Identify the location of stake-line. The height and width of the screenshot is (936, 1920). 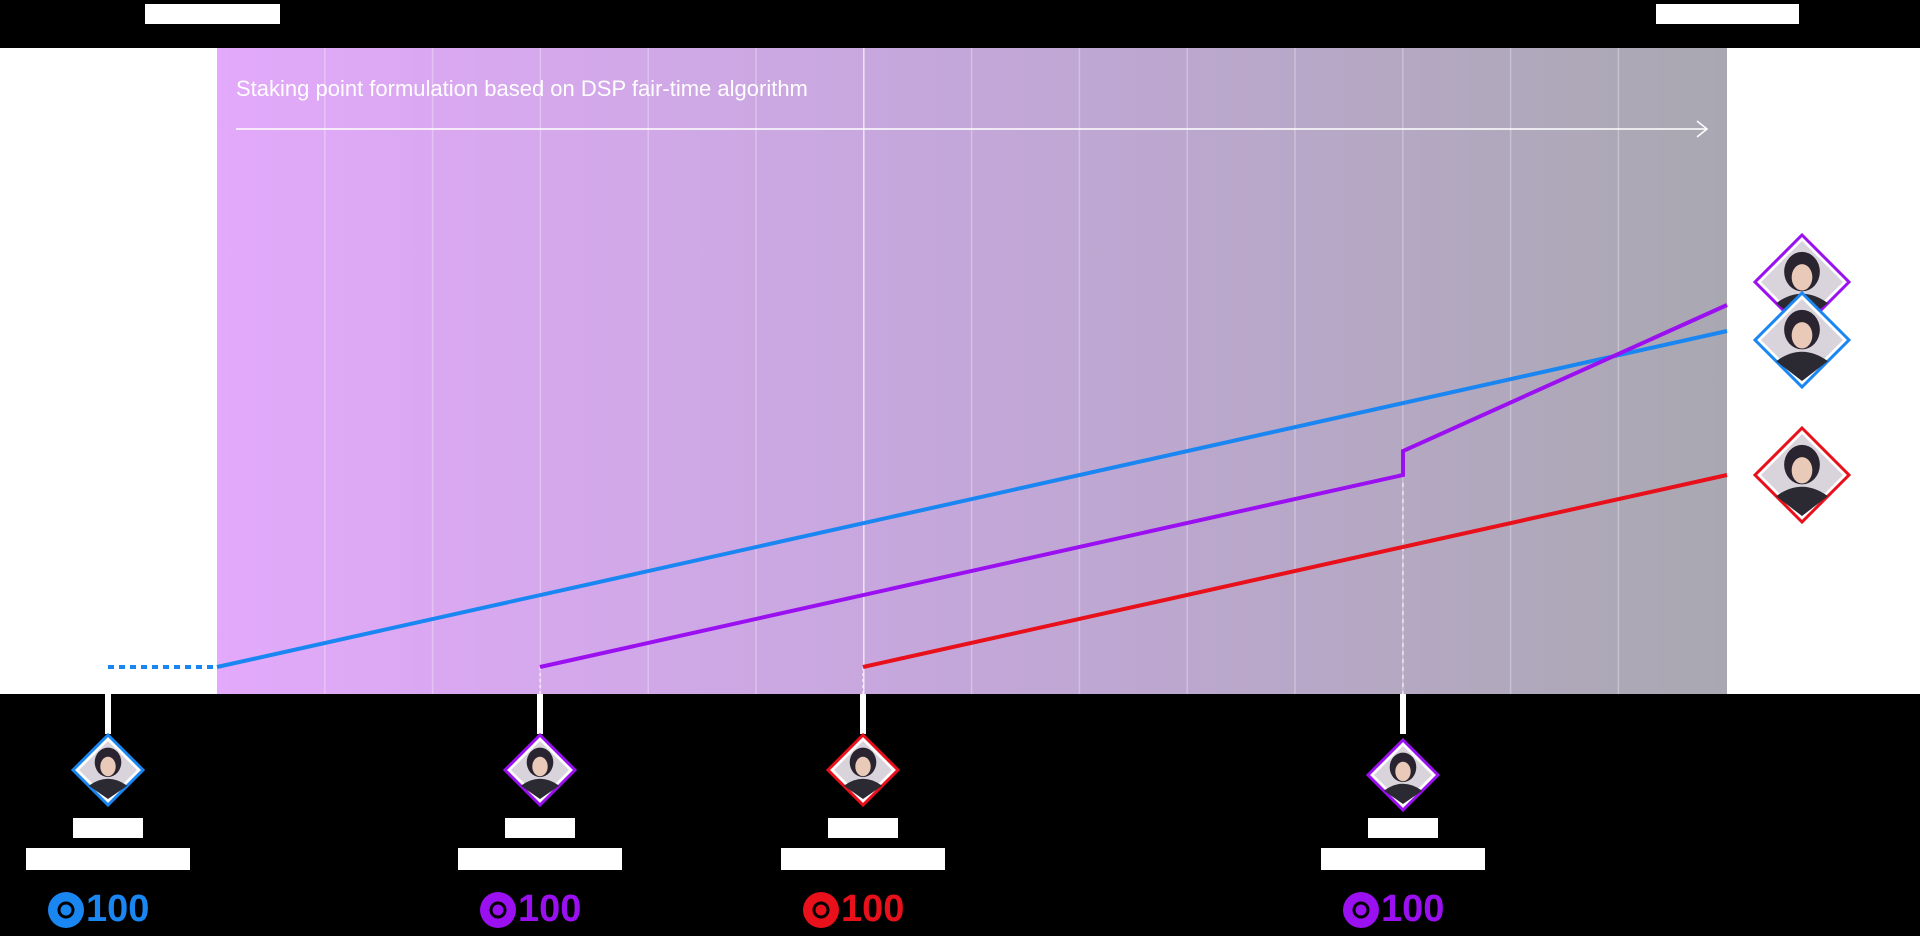
(1295, 571).